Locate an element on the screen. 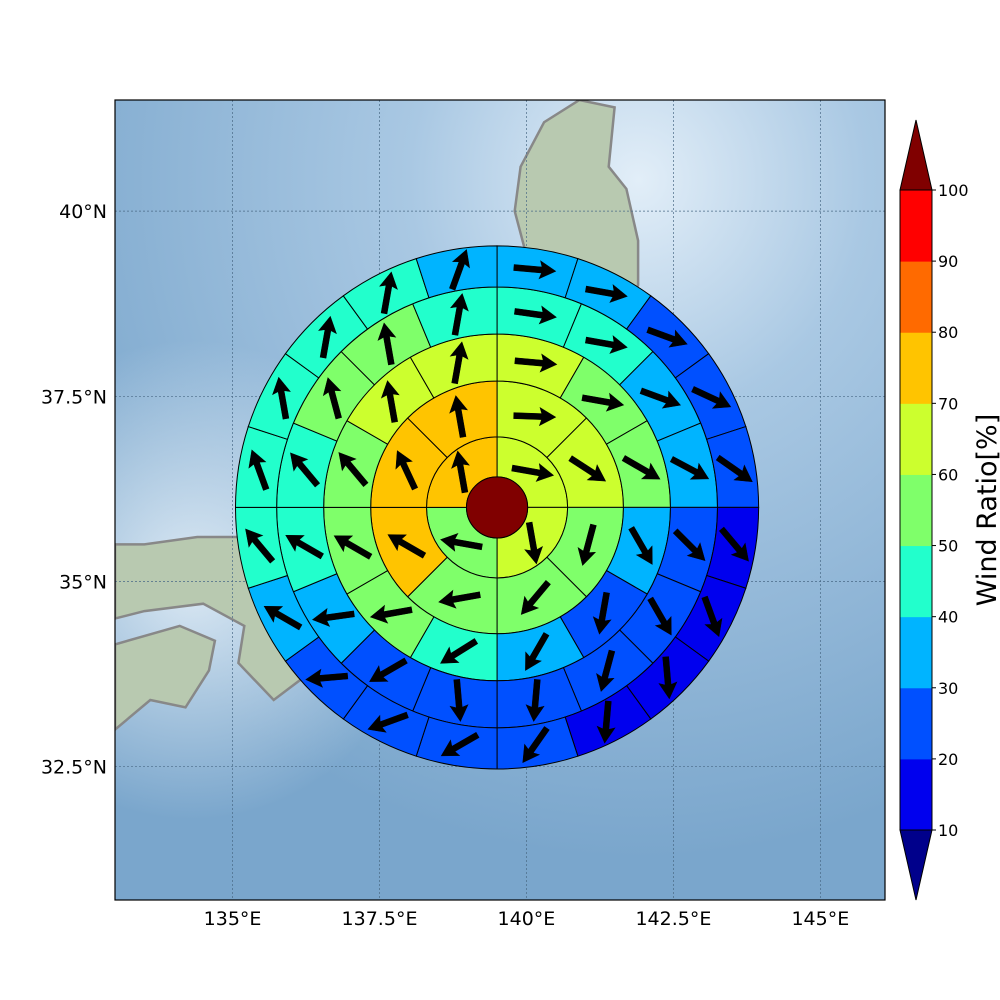  colorbar-over-extension is located at coordinates (916, 155).